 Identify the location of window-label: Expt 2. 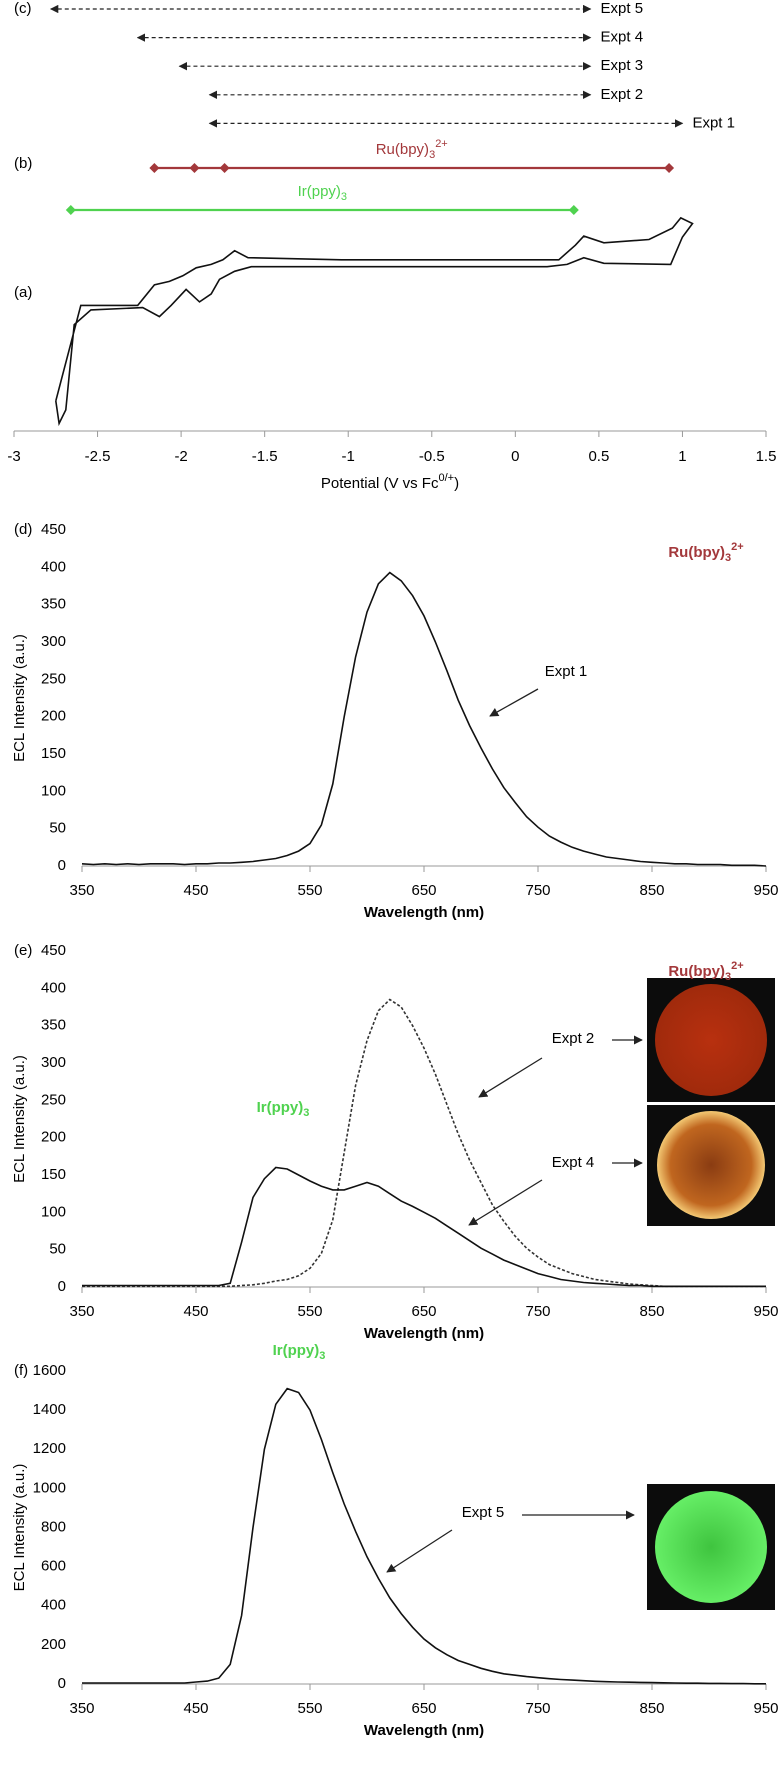
(622, 94).